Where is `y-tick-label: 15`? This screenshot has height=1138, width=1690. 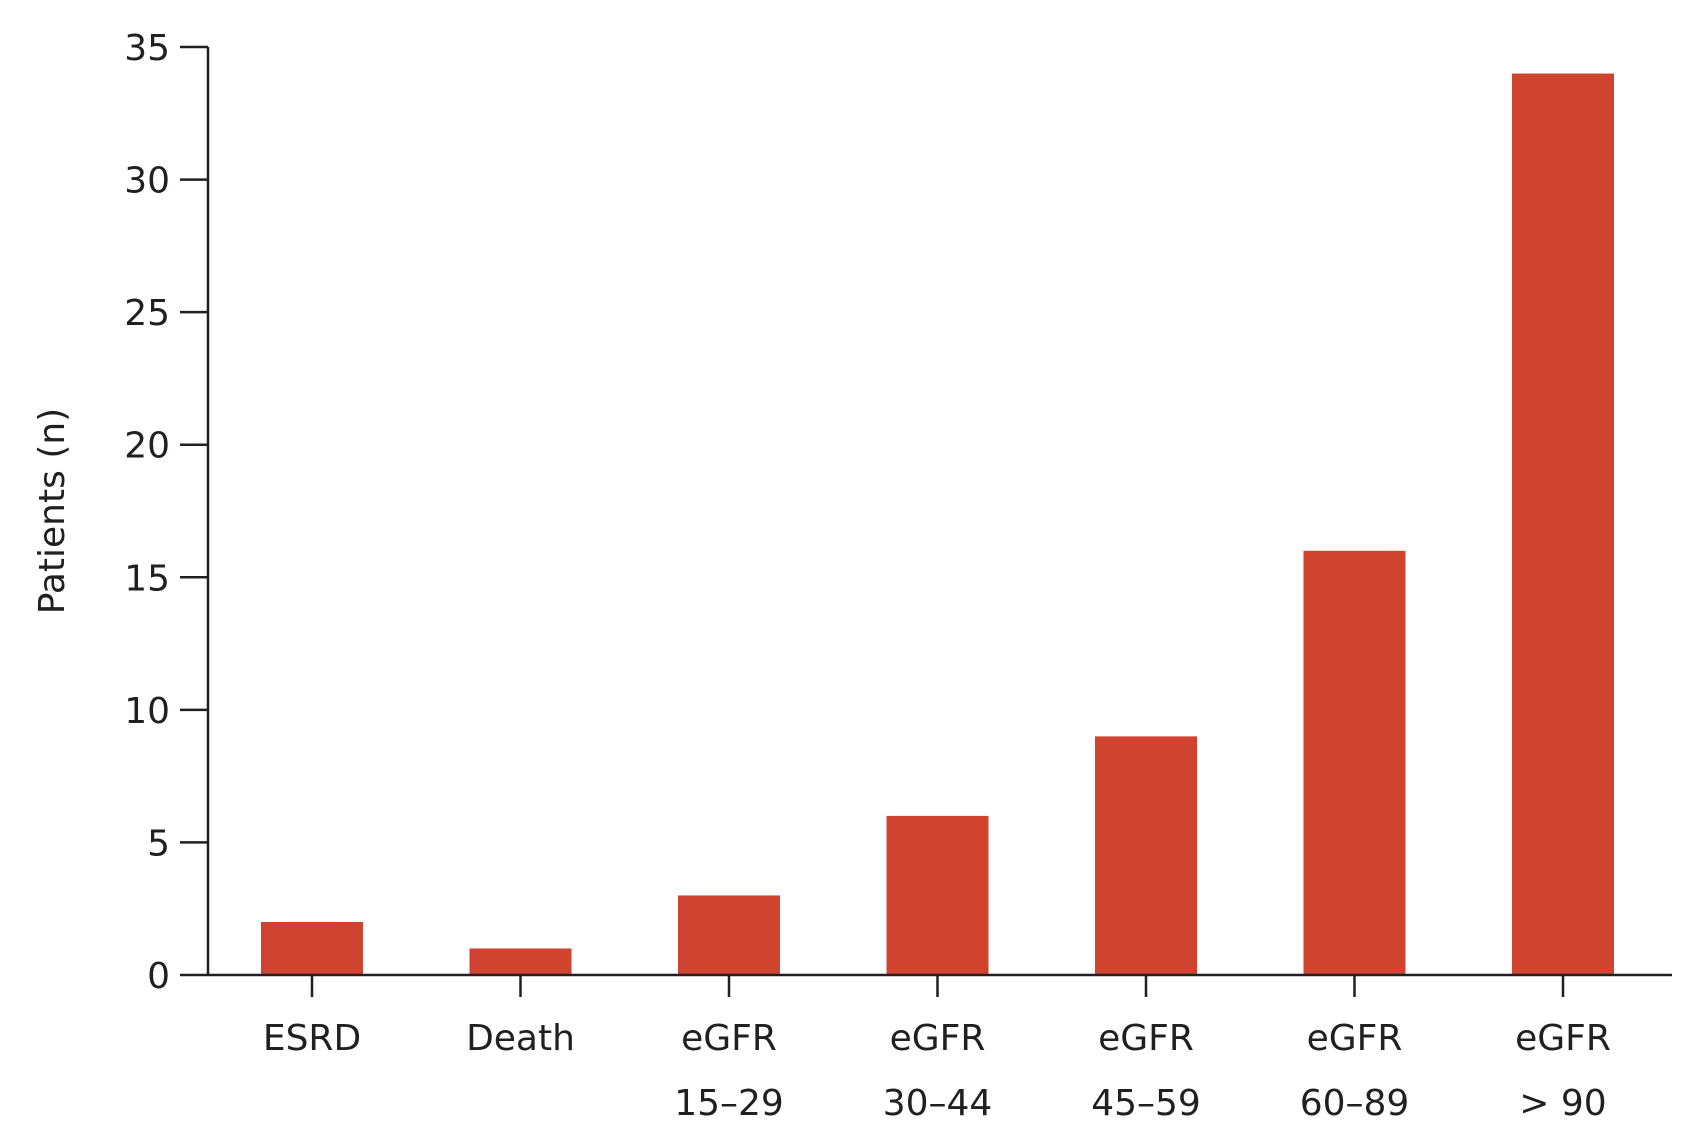
y-tick-label: 15 is located at coordinates (147, 578).